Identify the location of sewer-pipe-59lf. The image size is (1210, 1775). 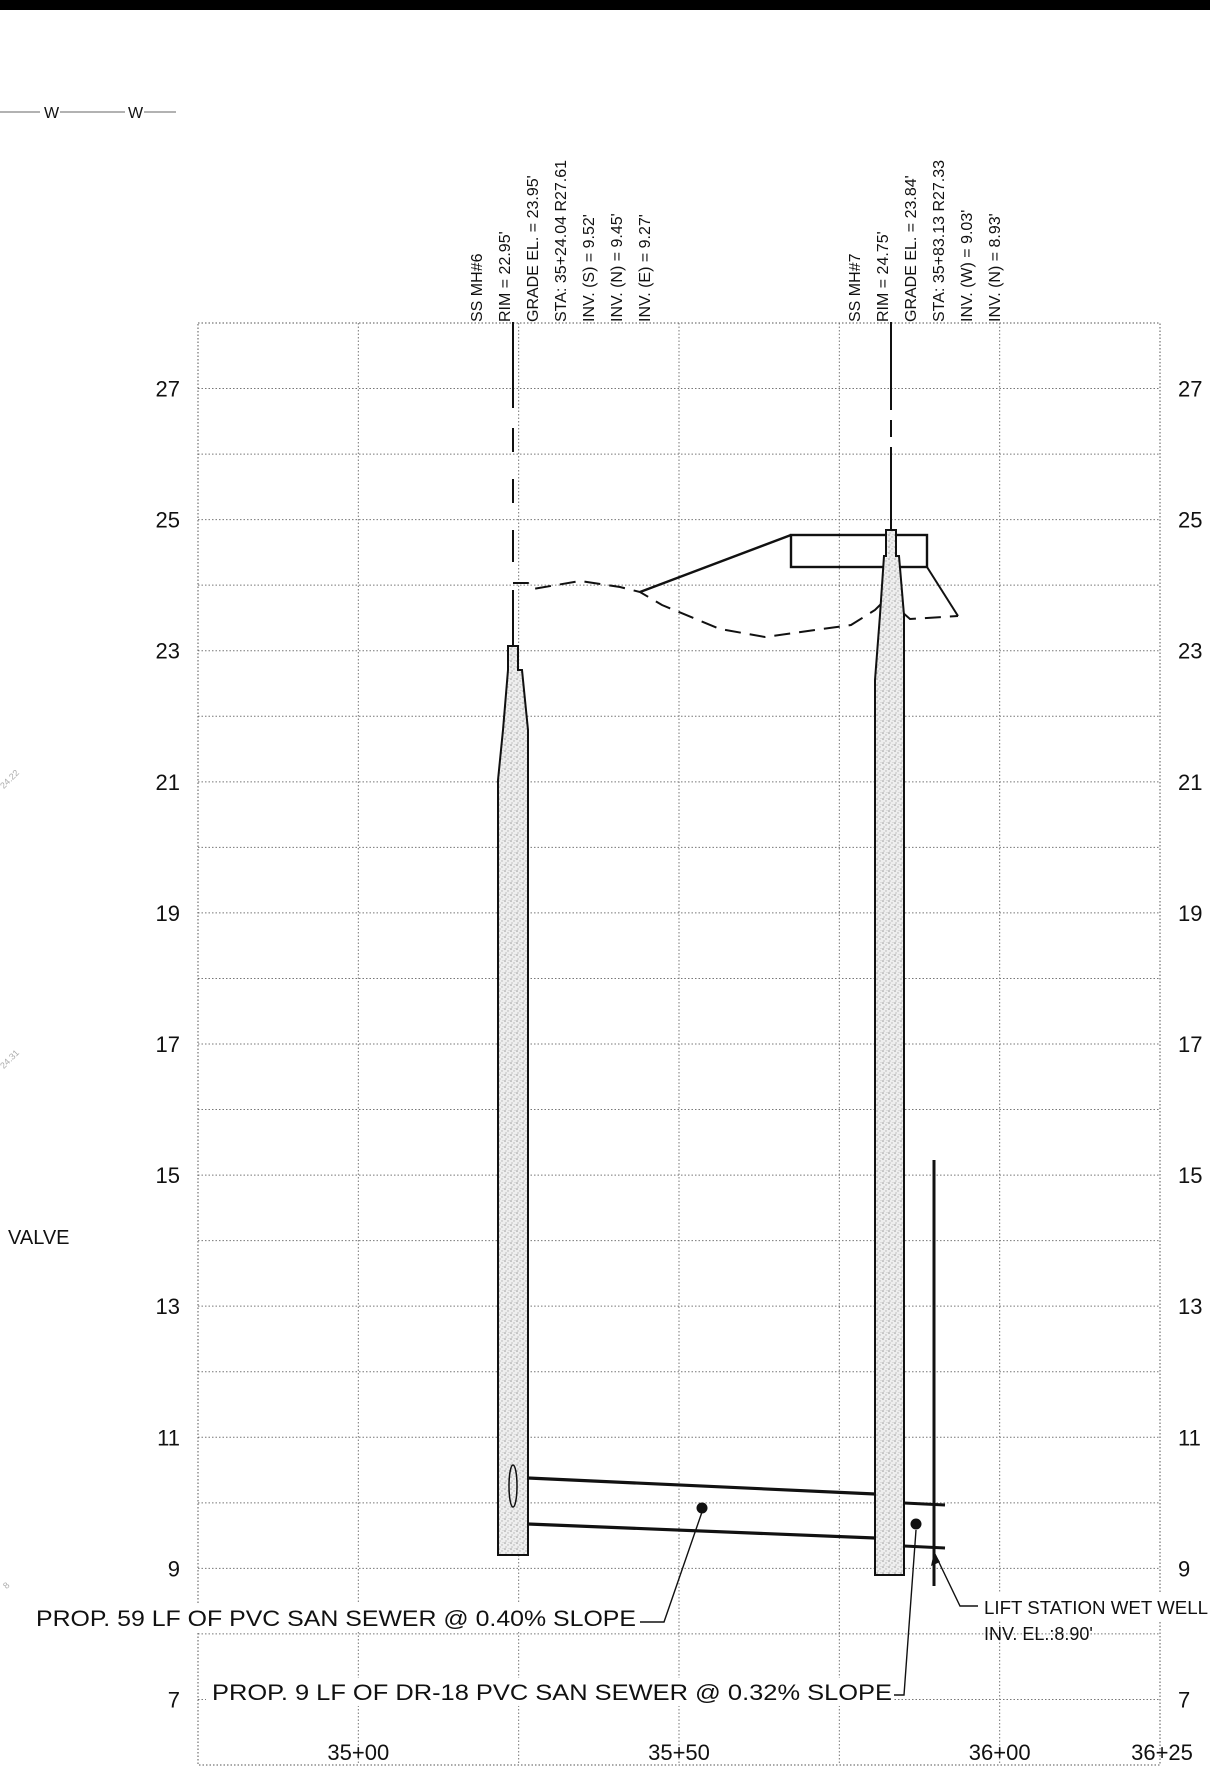
(701, 1508).